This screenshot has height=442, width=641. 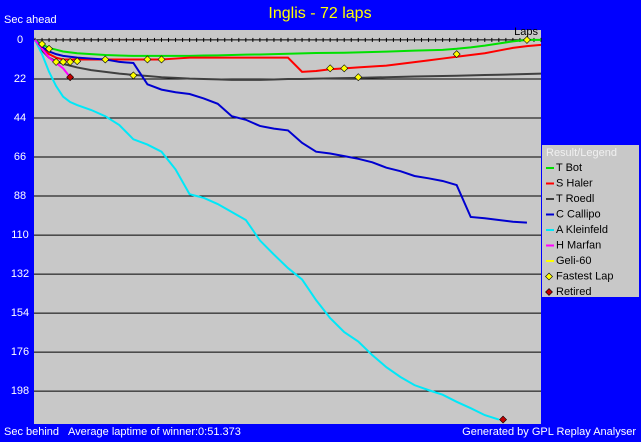 I want to click on y-tick-label: 88, so click(x=20, y=196).